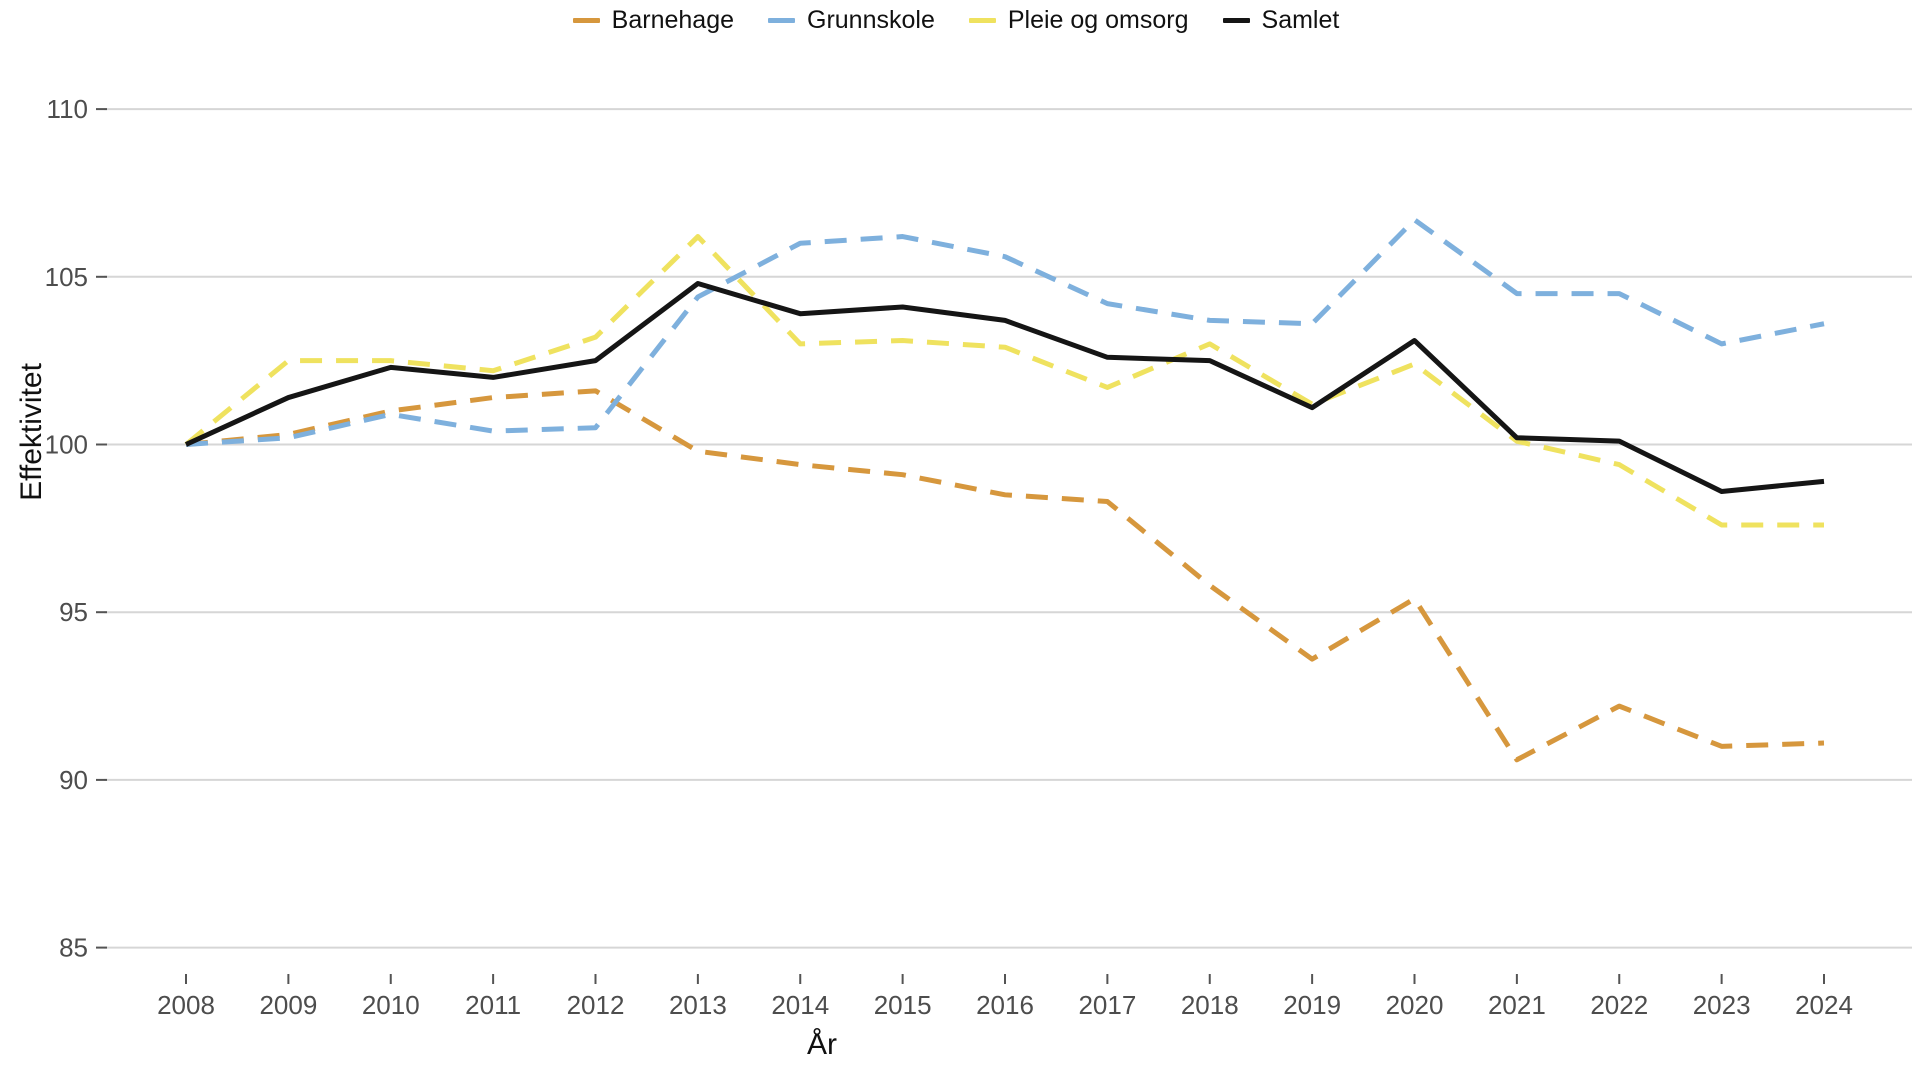 This screenshot has height=1065, width=1912. I want to click on legend-item-grunnskole: Grunnskole, so click(851, 20).